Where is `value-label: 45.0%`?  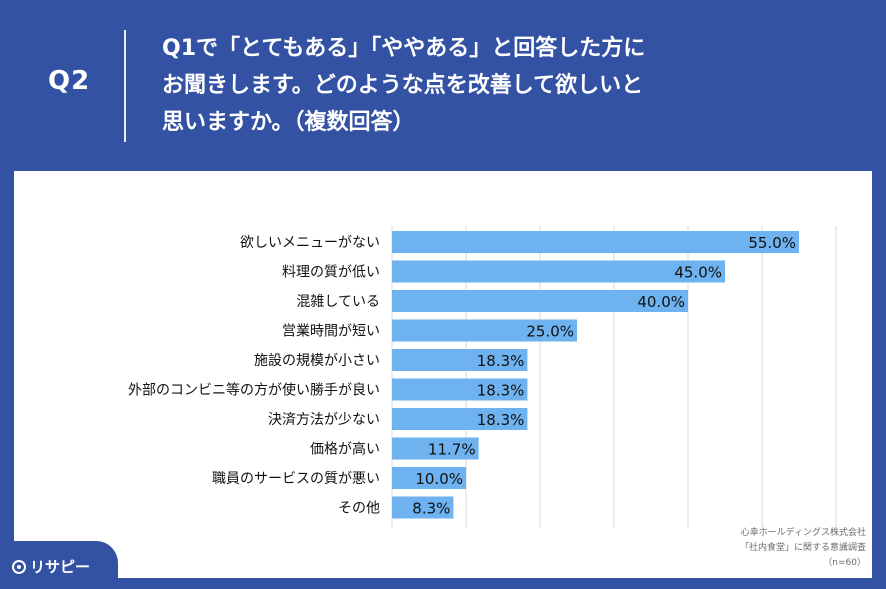 value-label: 45.0% is located at coordinates (698, 273).